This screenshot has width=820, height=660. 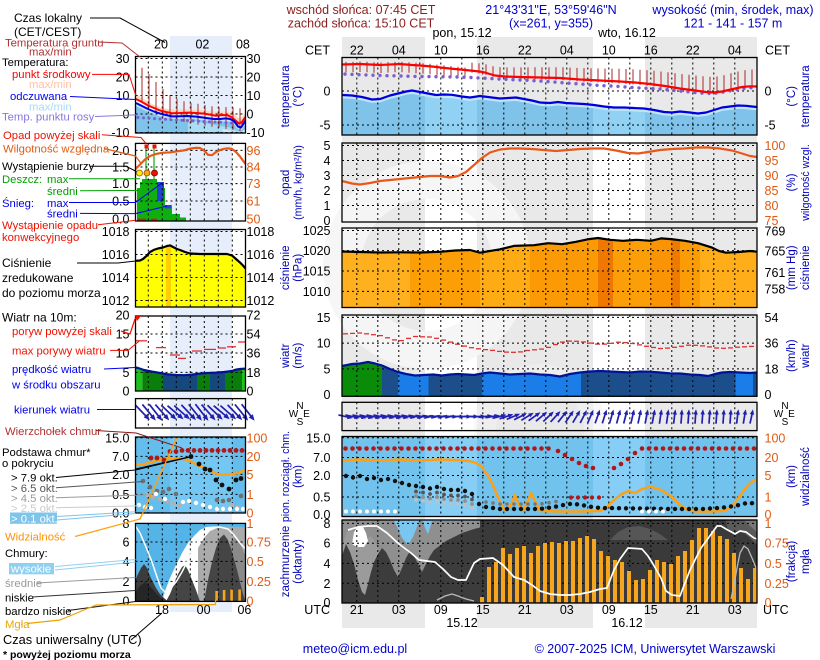 What do you see at coordinates (34, 489) in the screenshot?
I see `svg-text: > 6.5 okt.` at bounding box center [34, 489].